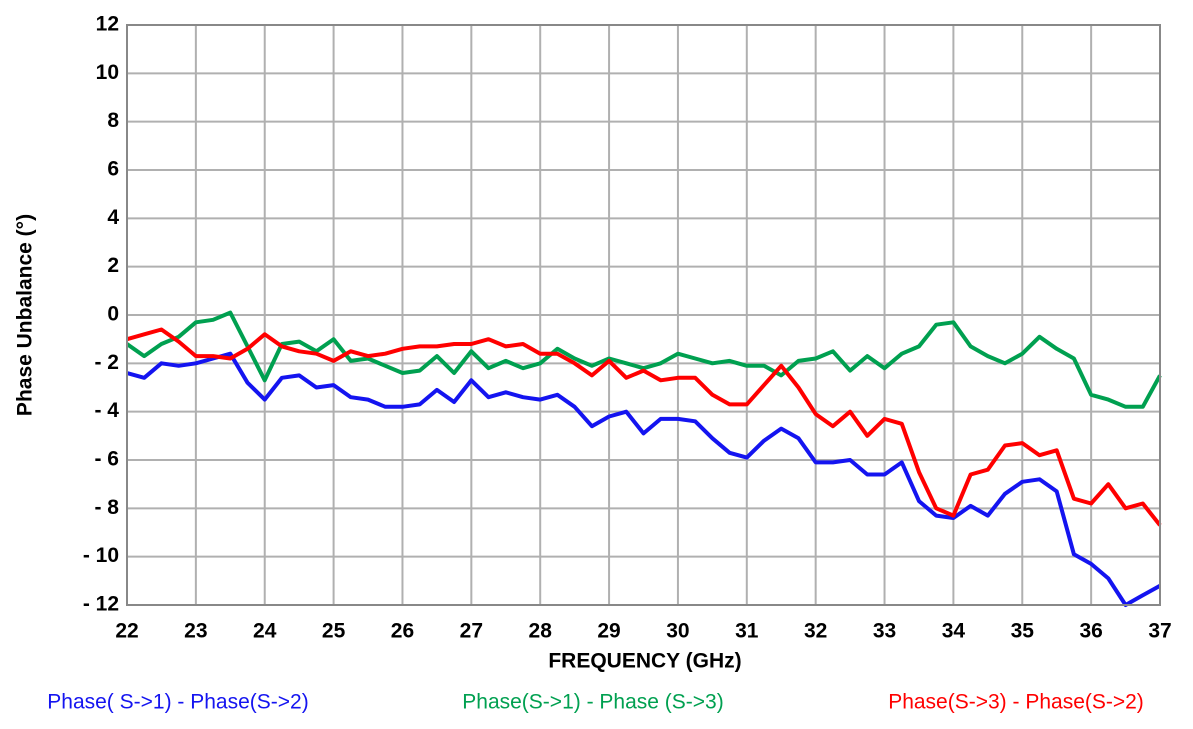 This screenshot has width=1193, height=729. I want to click on x-tick-label: 32, so click(815, 631).